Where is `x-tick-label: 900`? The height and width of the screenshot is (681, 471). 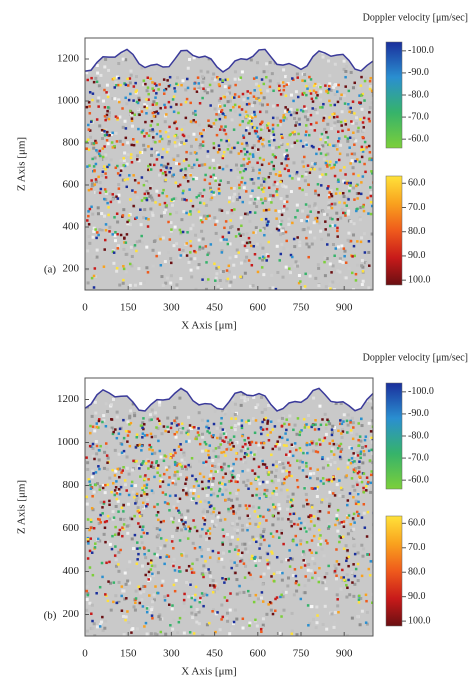
x-tick-label: 900 is located at coordinates (344, 654).